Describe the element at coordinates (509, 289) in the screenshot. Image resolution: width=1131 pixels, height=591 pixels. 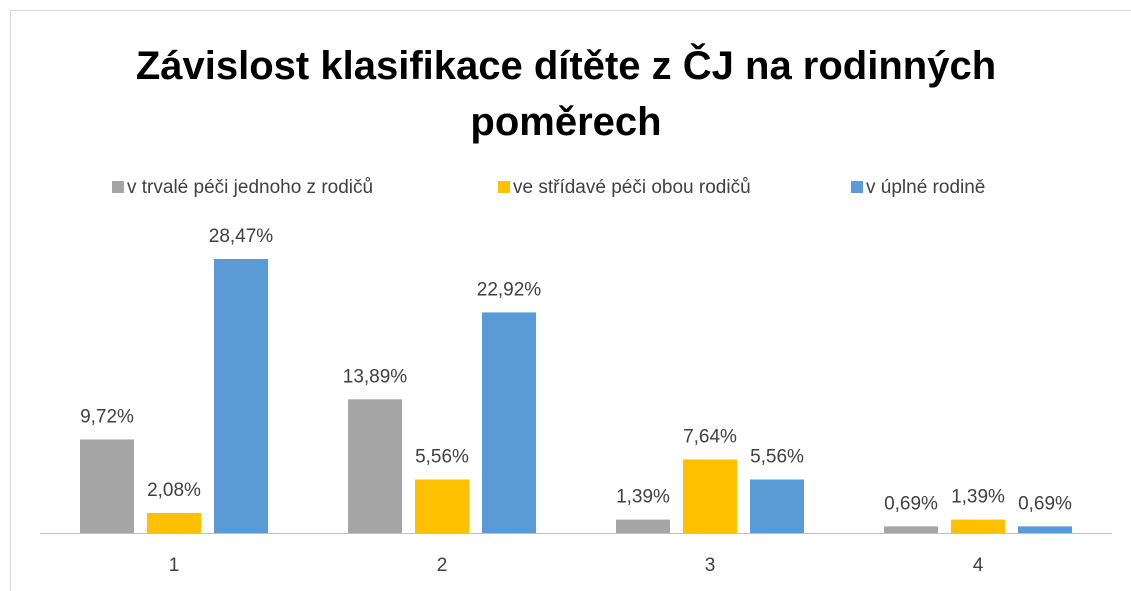
I see `data-label: 22,92%` at that location.